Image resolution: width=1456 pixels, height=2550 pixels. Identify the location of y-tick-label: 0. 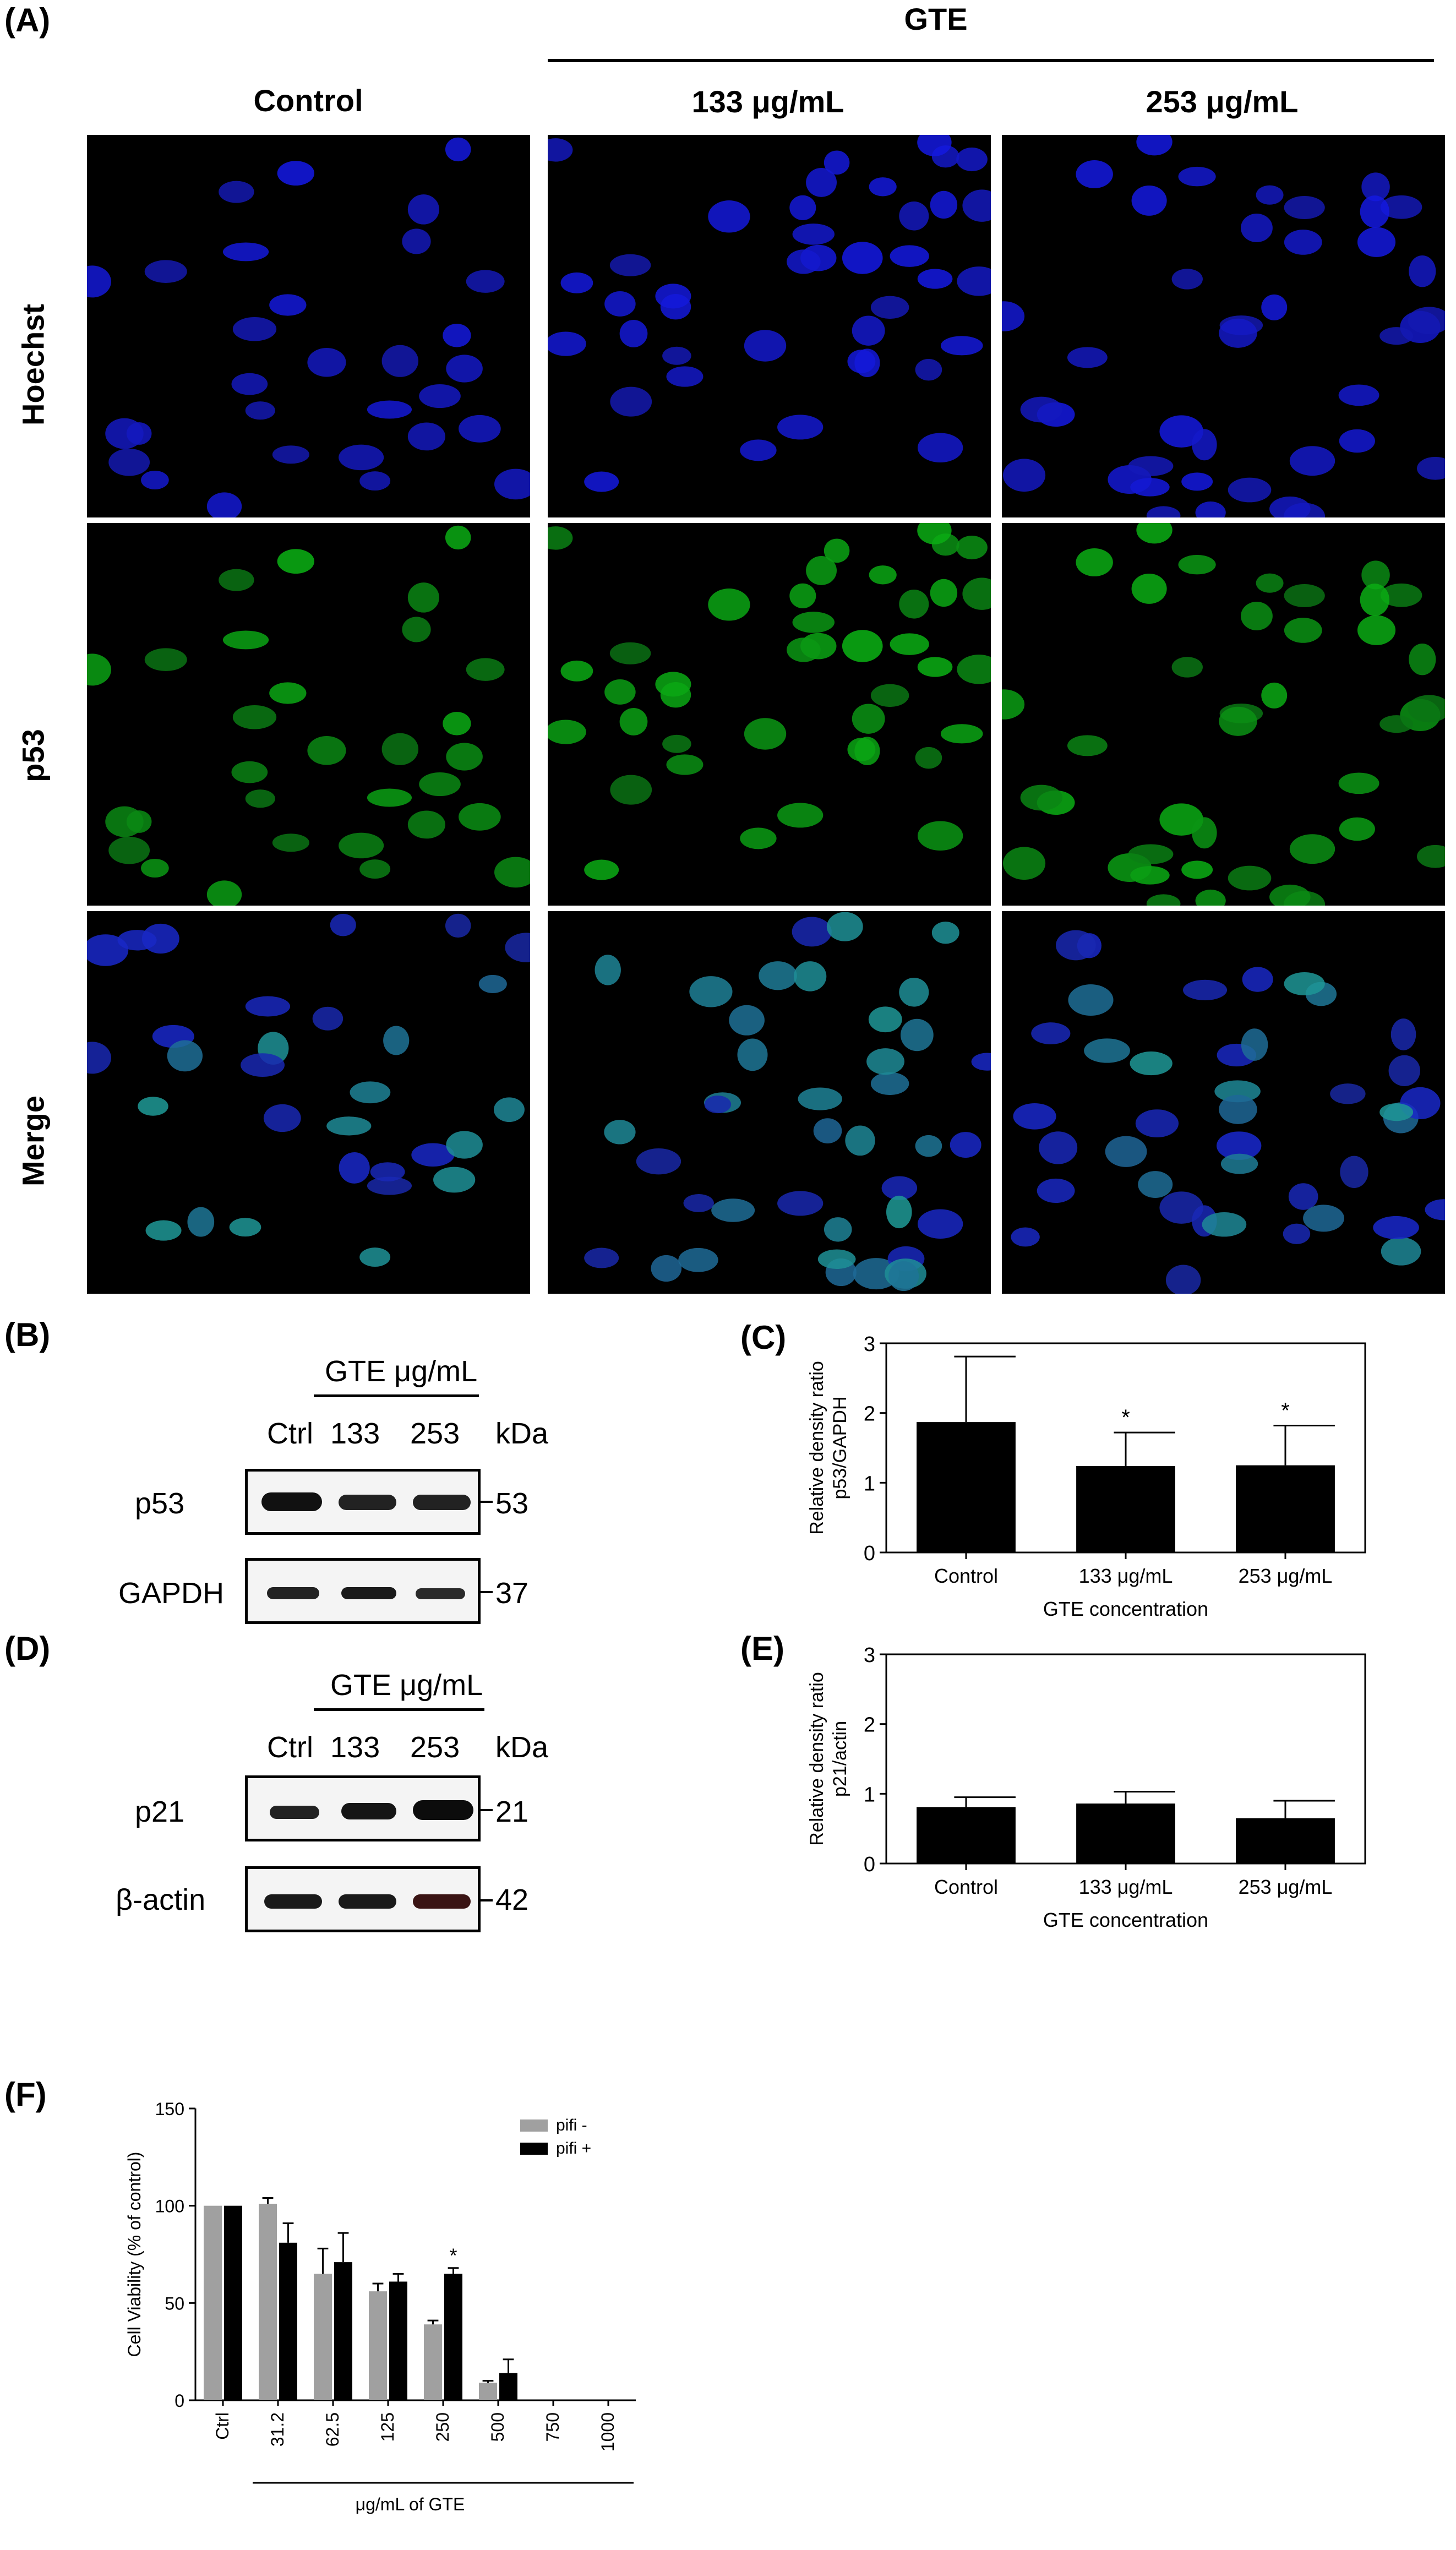
(869, 1864).